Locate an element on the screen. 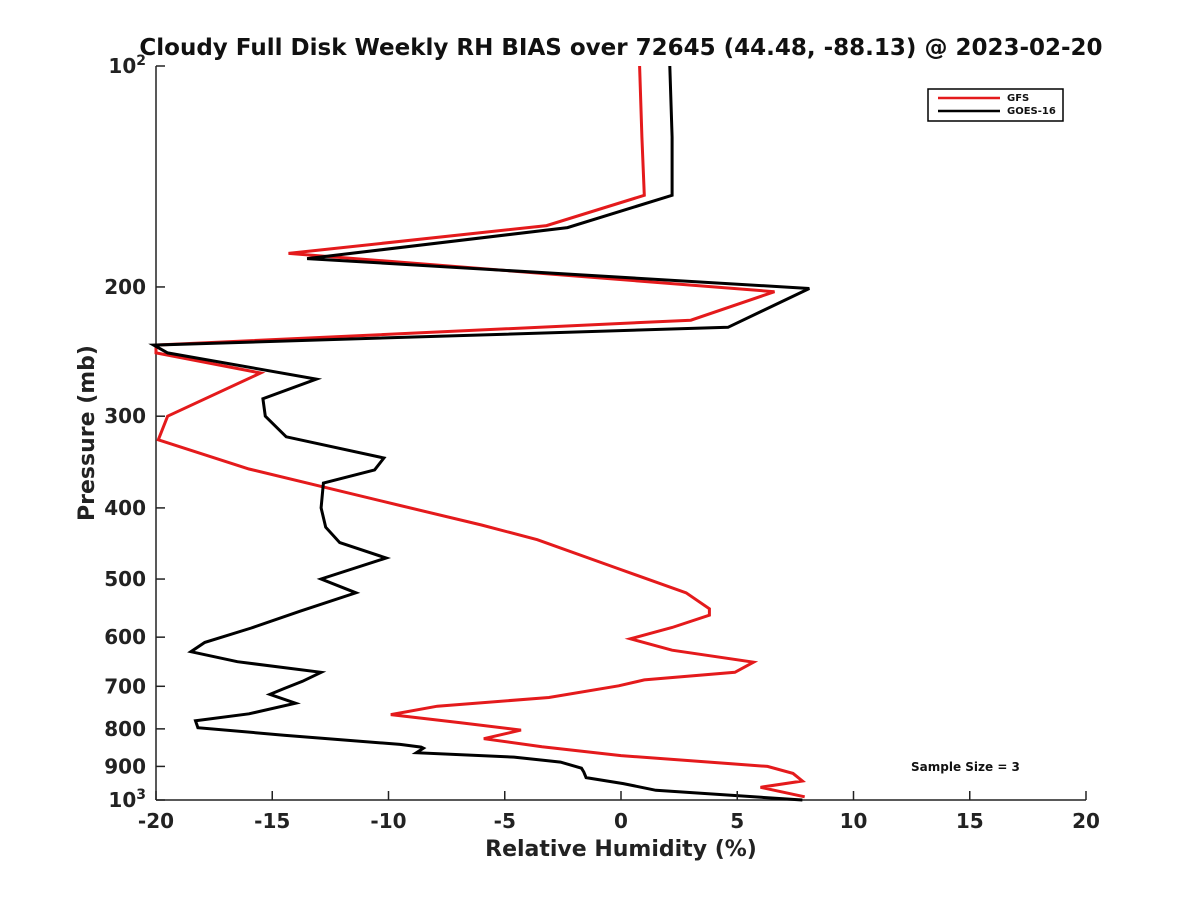 This screenshot has height=900, width=1200. sample-size-annotation: Sample Size = 3 is located at coordinates (965, 767).